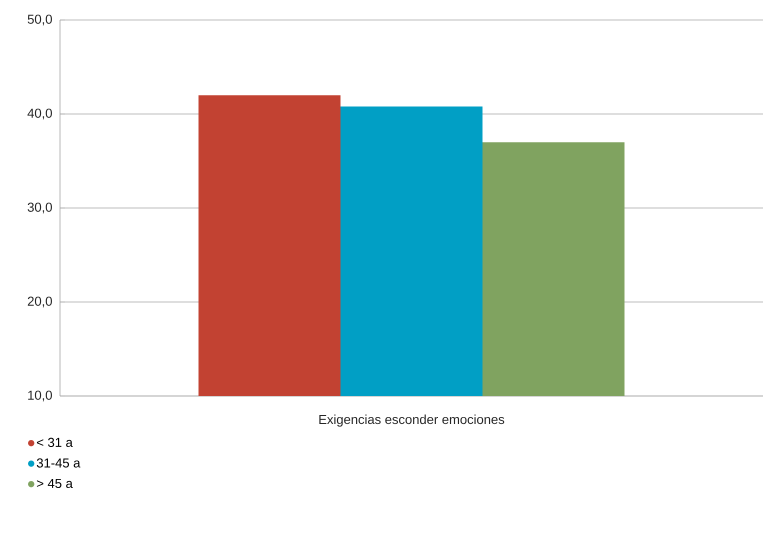  I want to click on y-tick-label: 10,0, so click(40, 396).